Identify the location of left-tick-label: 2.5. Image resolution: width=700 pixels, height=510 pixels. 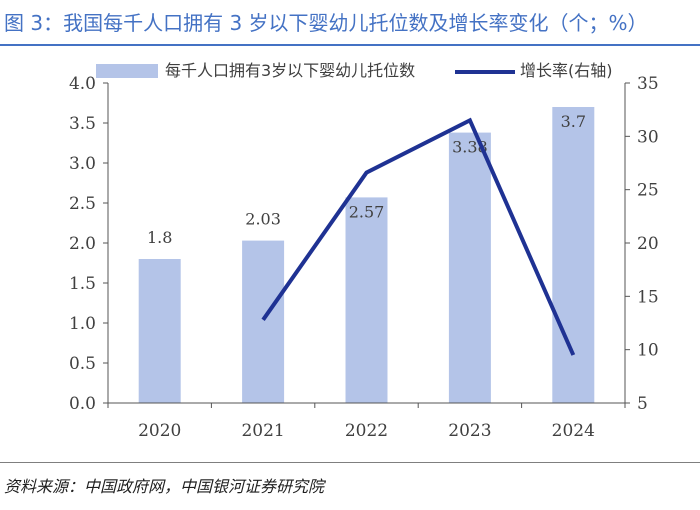
(82, 204).